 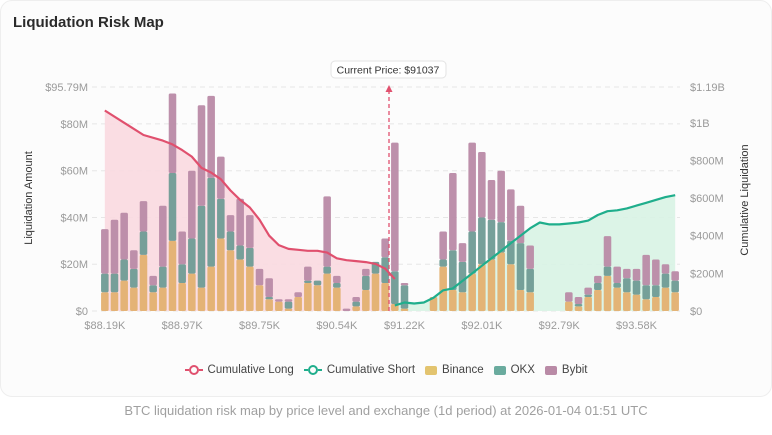 I want to click on y-tick-label: $60M, so click(x=74, y=172).